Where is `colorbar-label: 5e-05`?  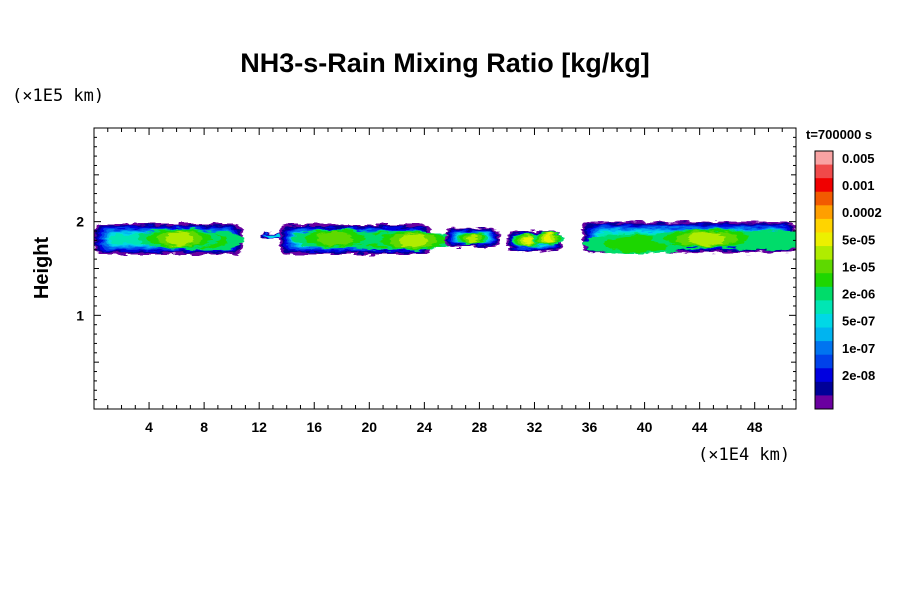 colorbar-label: 5e-05 is located at coordinates (858, 239).